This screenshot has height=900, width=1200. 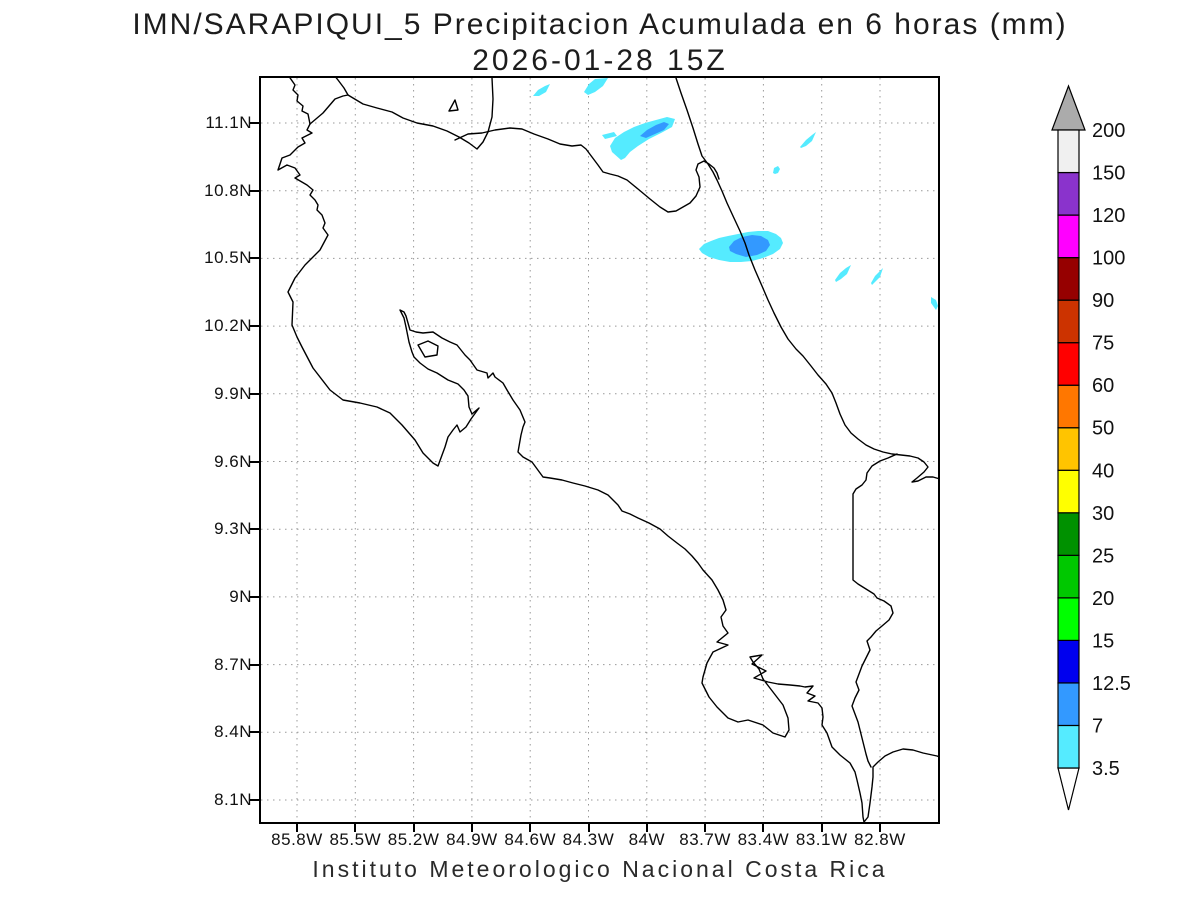 I want to click on colorbar-level-label: 7, so click(x=1097, y=726).